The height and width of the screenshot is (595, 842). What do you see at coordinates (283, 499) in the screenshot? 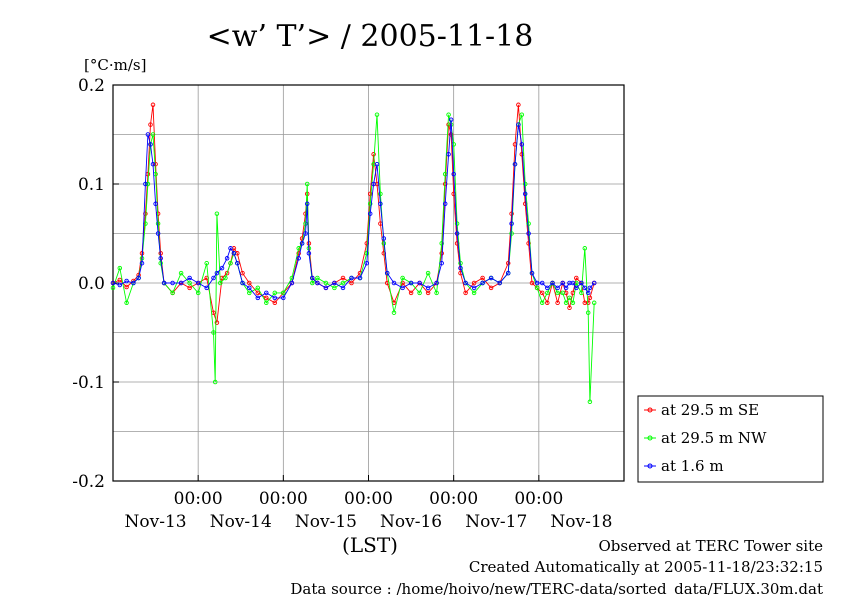
I see `x-tick-time-label: 00:00` at bounding box center [283, 499].